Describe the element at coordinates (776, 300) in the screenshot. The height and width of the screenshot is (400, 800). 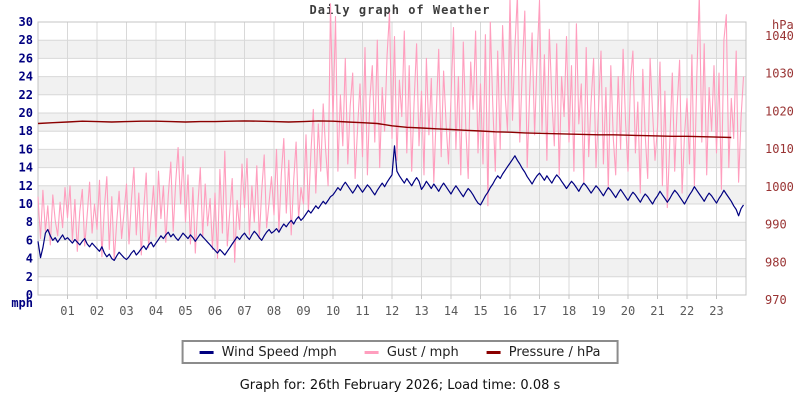
I see `right-axis-tick-label: 970` at that location.